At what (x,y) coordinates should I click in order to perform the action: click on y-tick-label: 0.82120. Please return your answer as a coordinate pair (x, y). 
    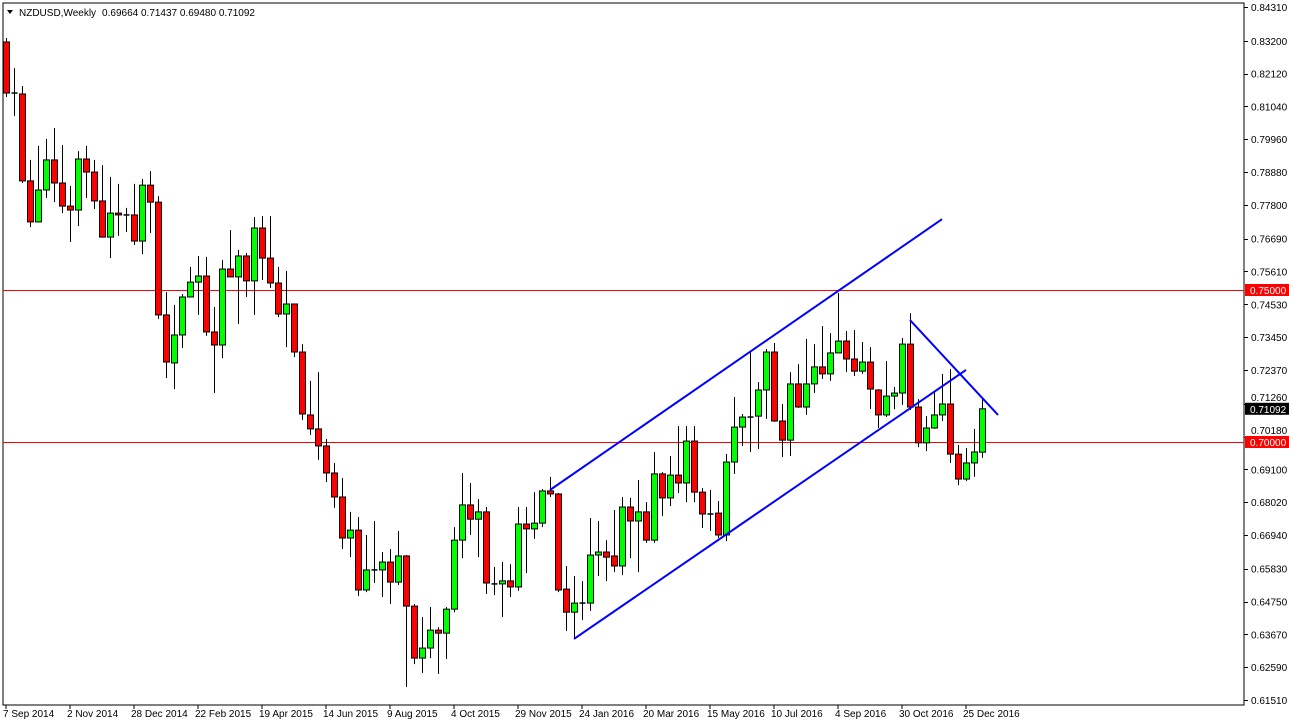
    Looking at the image, I should click on (1269, 75).